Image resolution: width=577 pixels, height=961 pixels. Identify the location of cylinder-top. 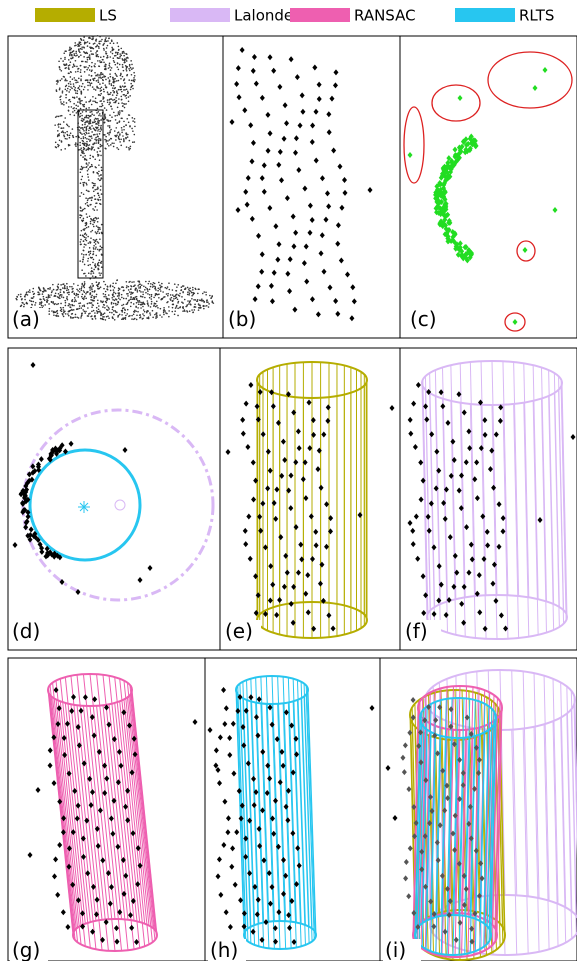
(272, 690).